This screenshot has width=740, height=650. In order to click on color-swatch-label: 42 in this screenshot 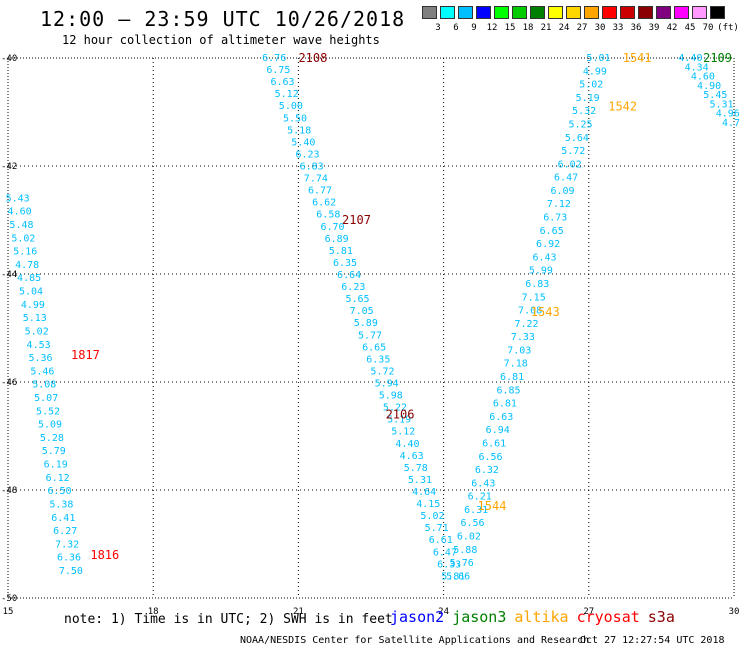, I will do `click(672, 28)`.